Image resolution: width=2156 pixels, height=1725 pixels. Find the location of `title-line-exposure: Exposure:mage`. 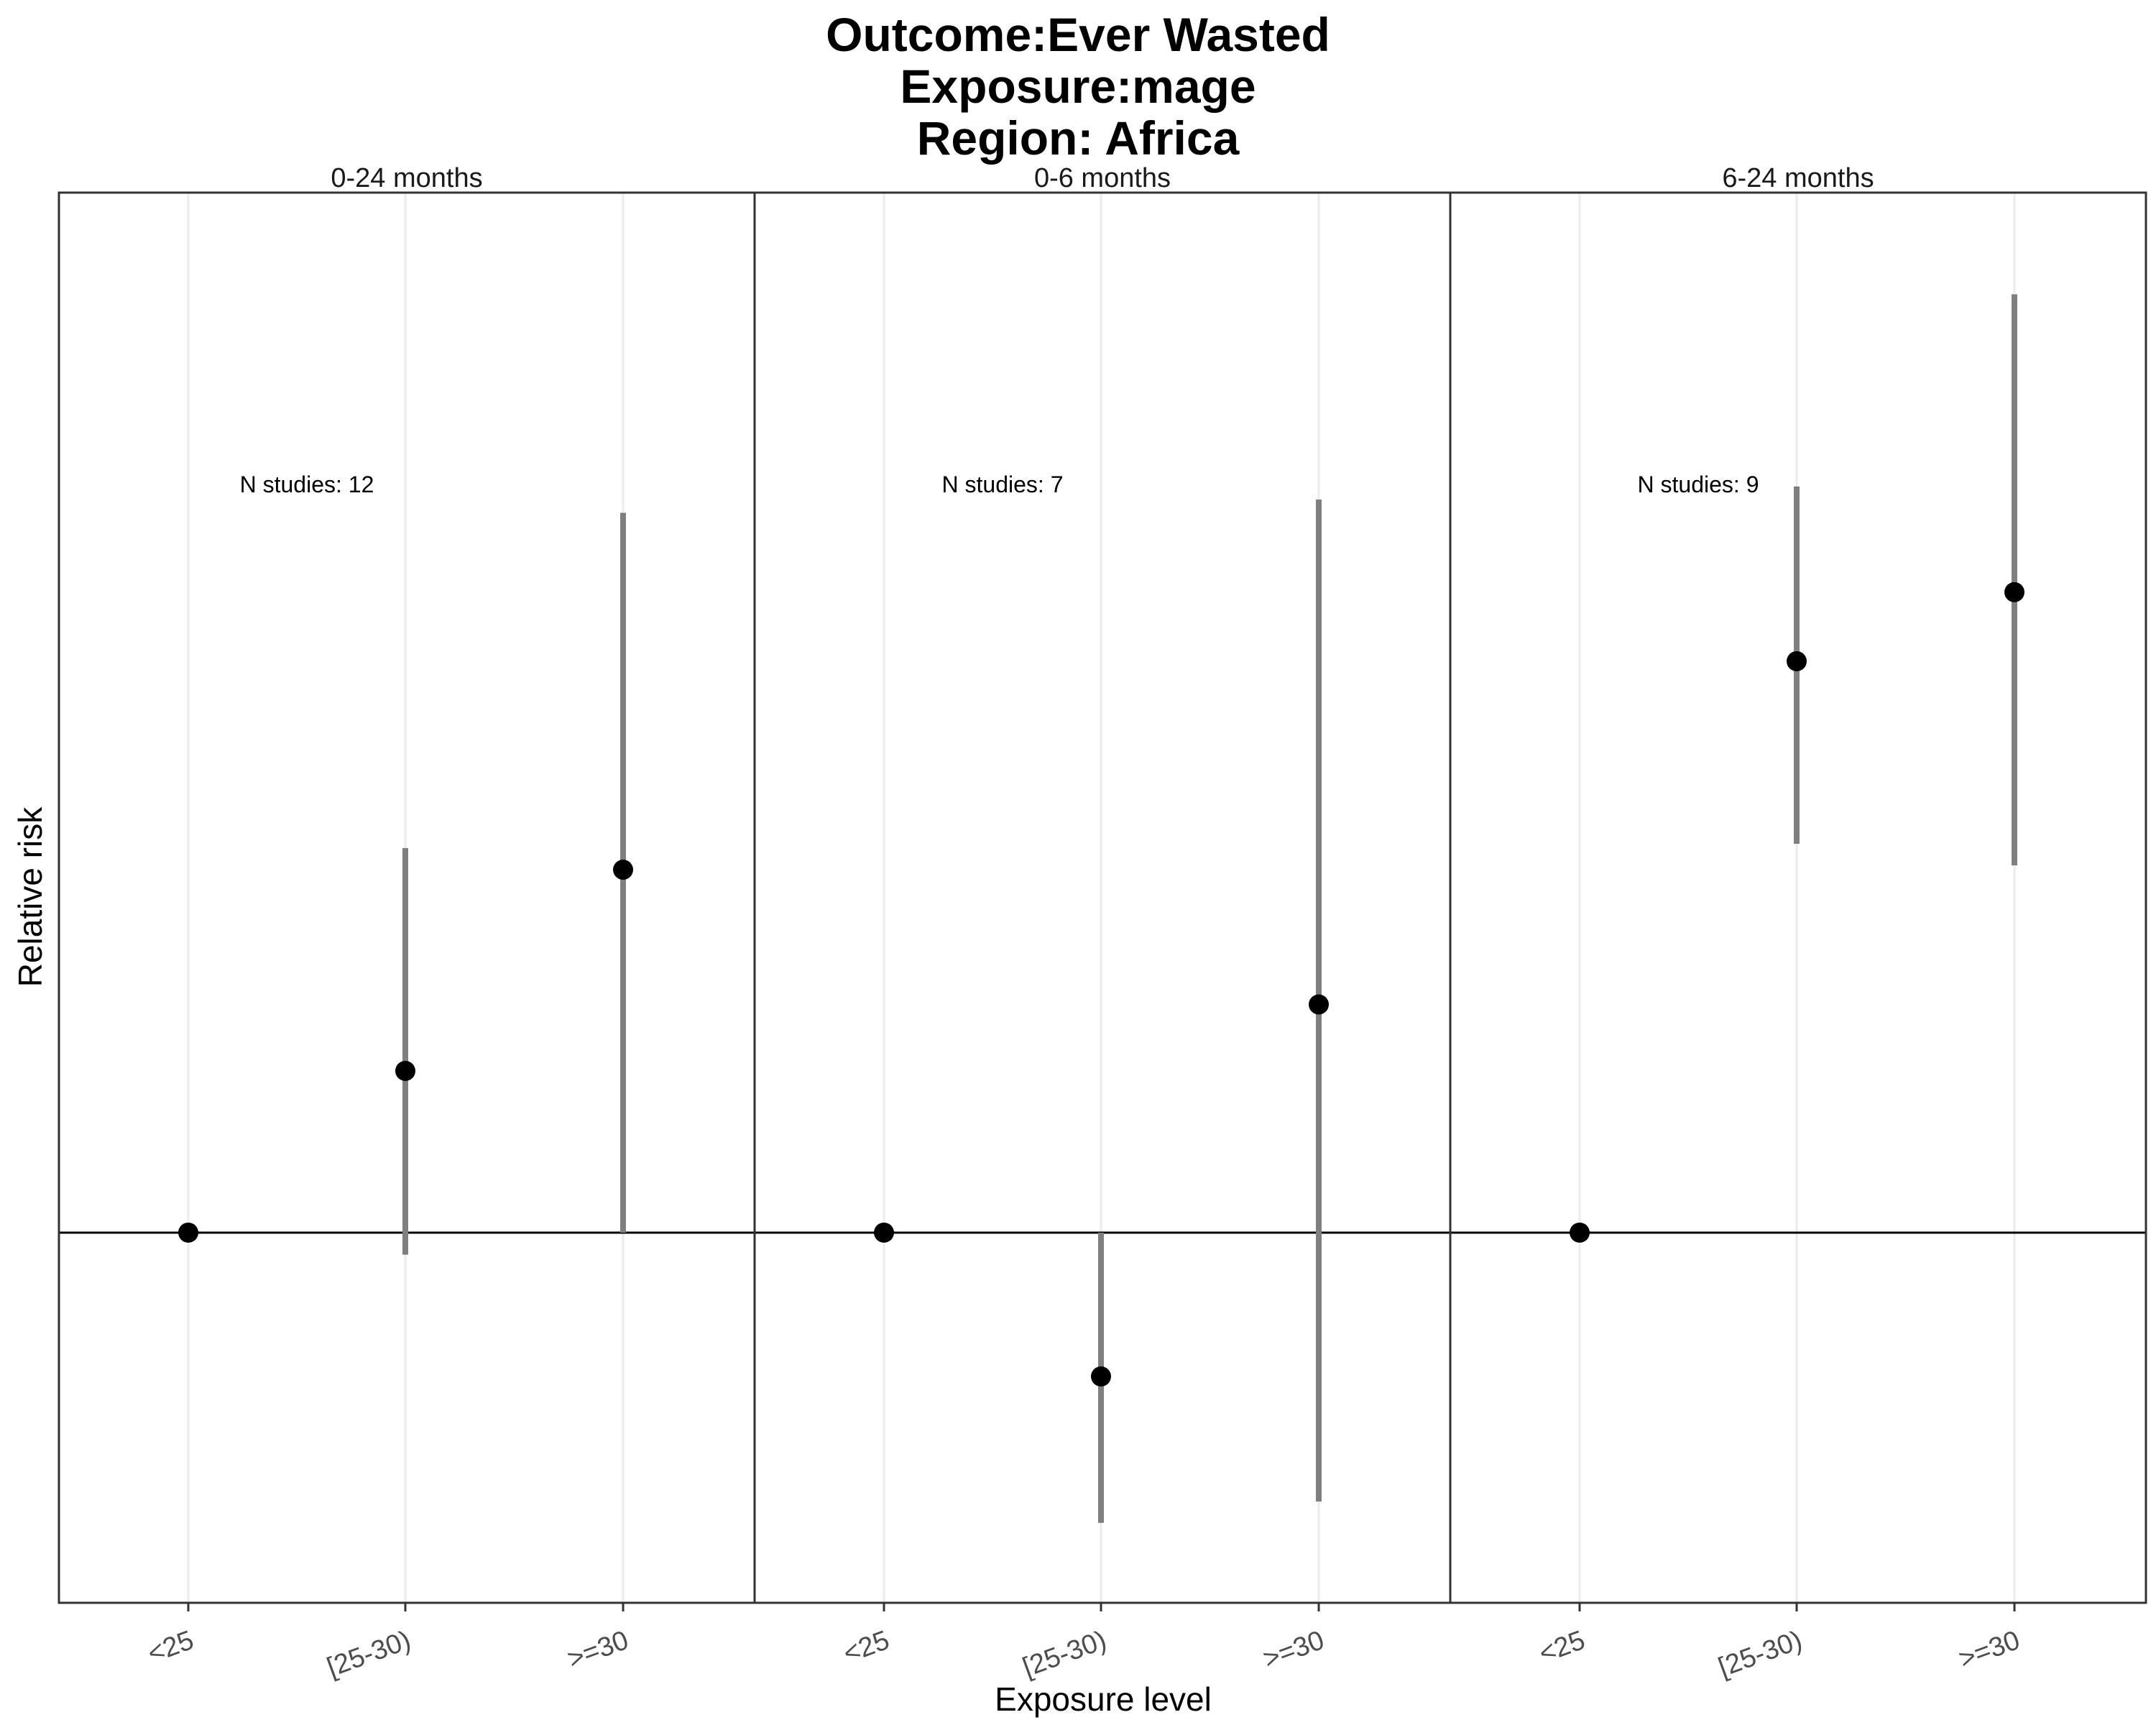

title-line-exposure: Exposure:mage is located at coordinates (1078, 86).